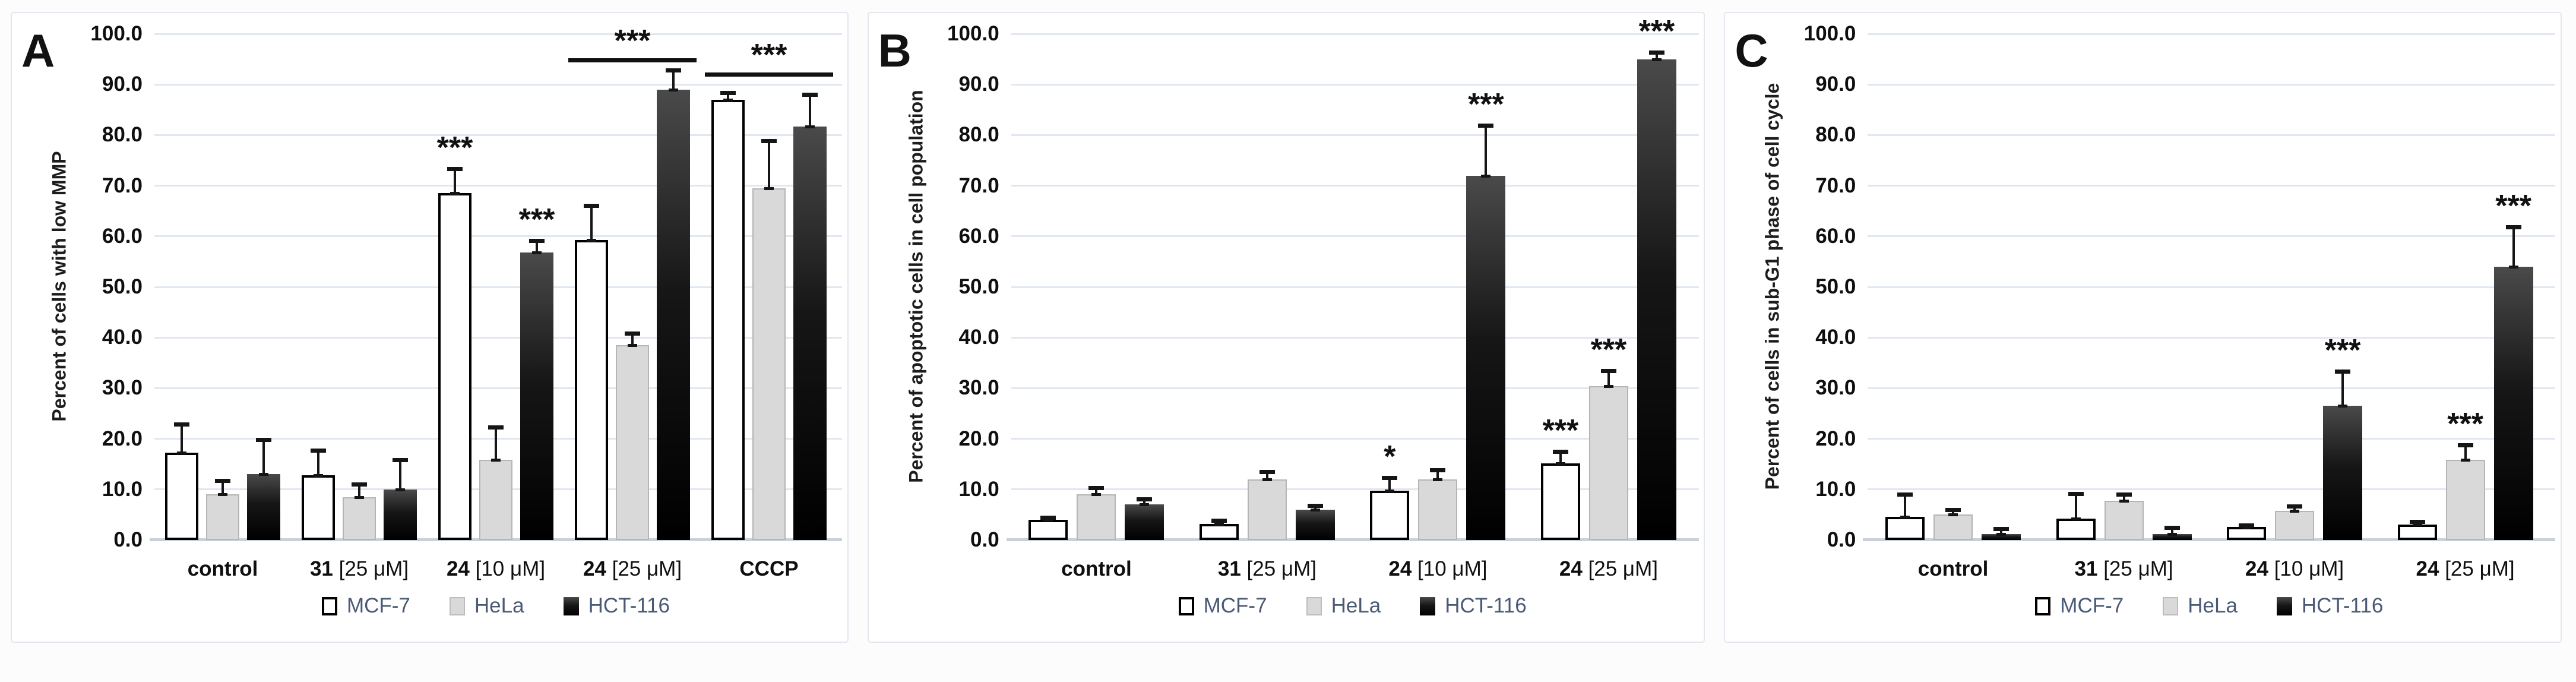 The width and height of the screenshot is (2576, 682). I want to click on legend-label: HeLa, so click(2213, 605).